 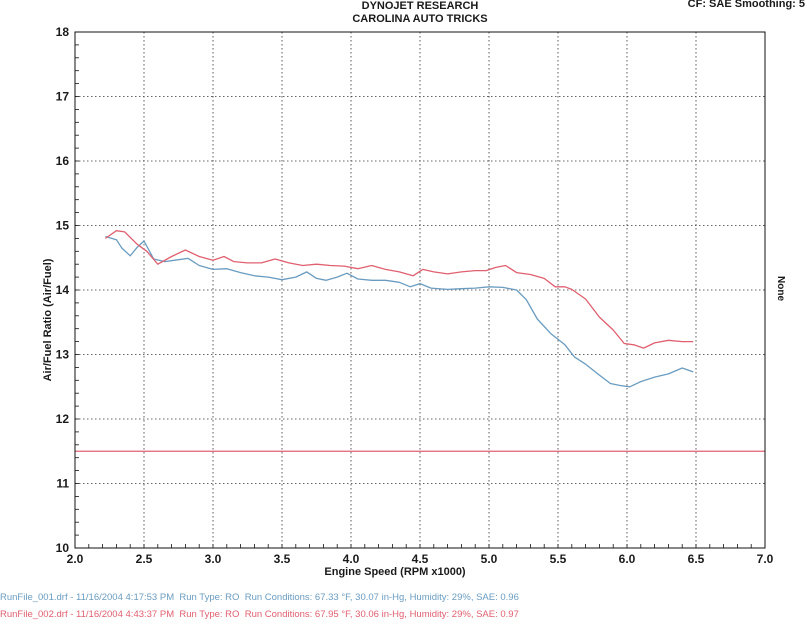 What do you see at coordinates (213, 559) in the screenshot?
I see `x-tick-label: 3.0` at bounding box center [213, 559].